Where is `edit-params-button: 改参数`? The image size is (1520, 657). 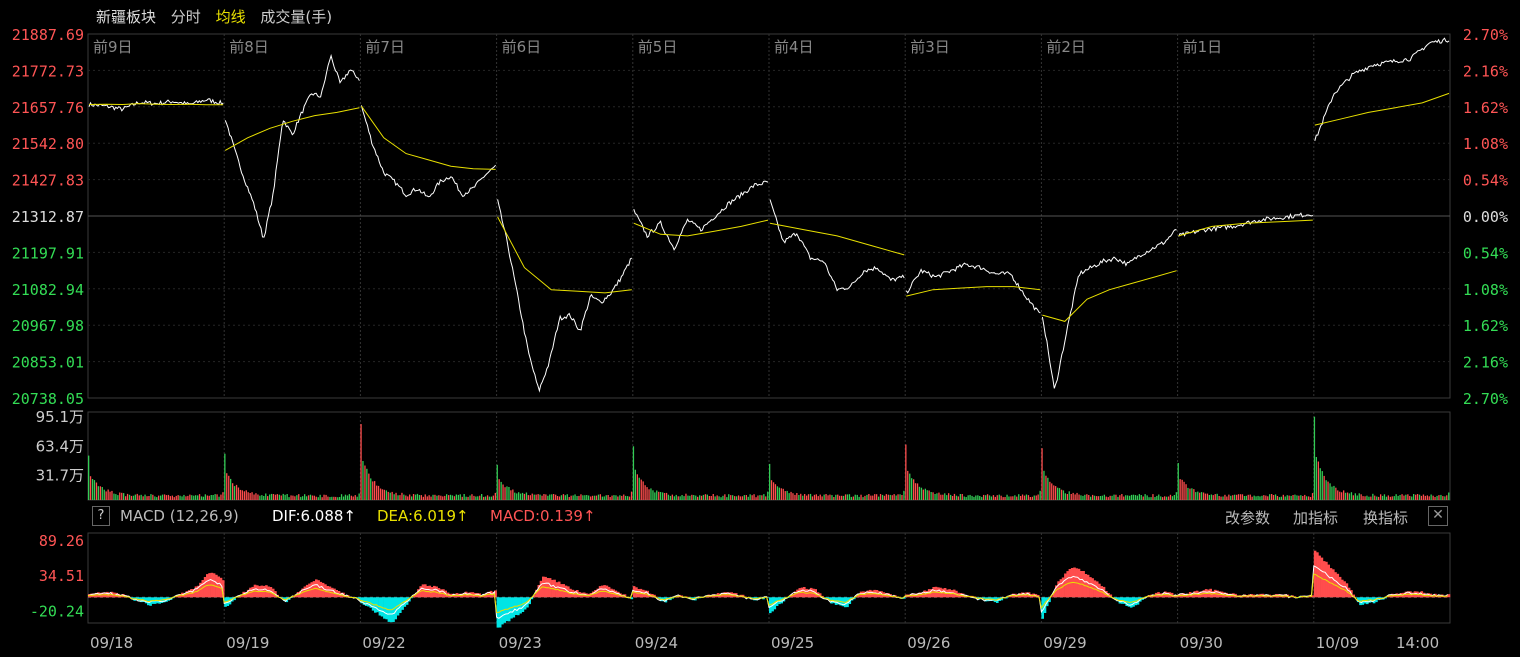 edit-params-button: 改参数 is located at coordinates (1248, 518).